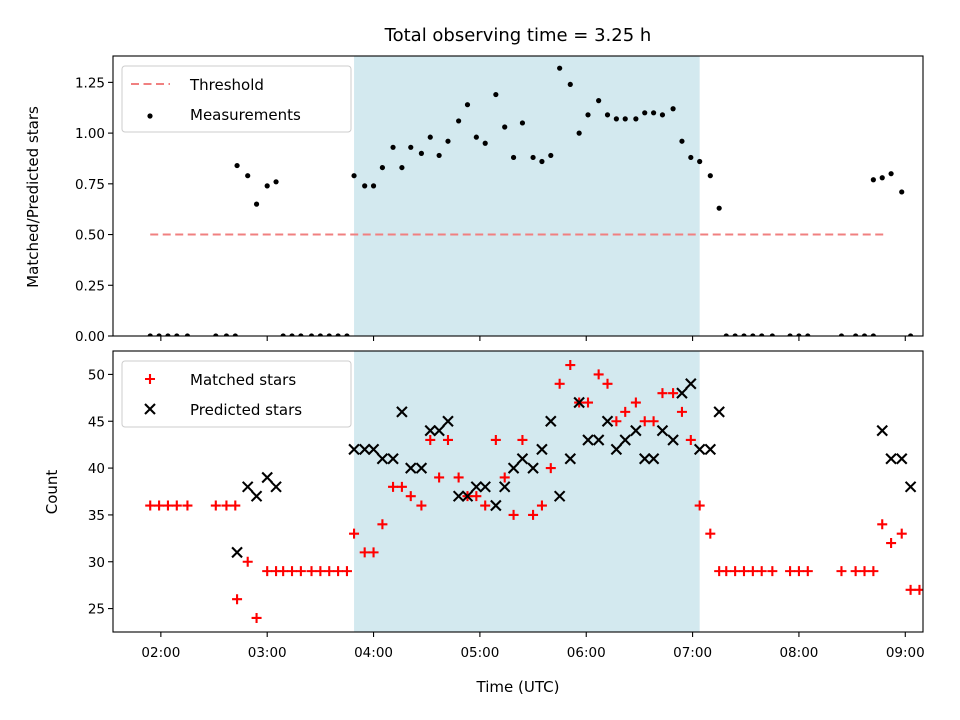 The image size is (960, 720). I want to click on legend-marker-measurements, so click(150, 116).